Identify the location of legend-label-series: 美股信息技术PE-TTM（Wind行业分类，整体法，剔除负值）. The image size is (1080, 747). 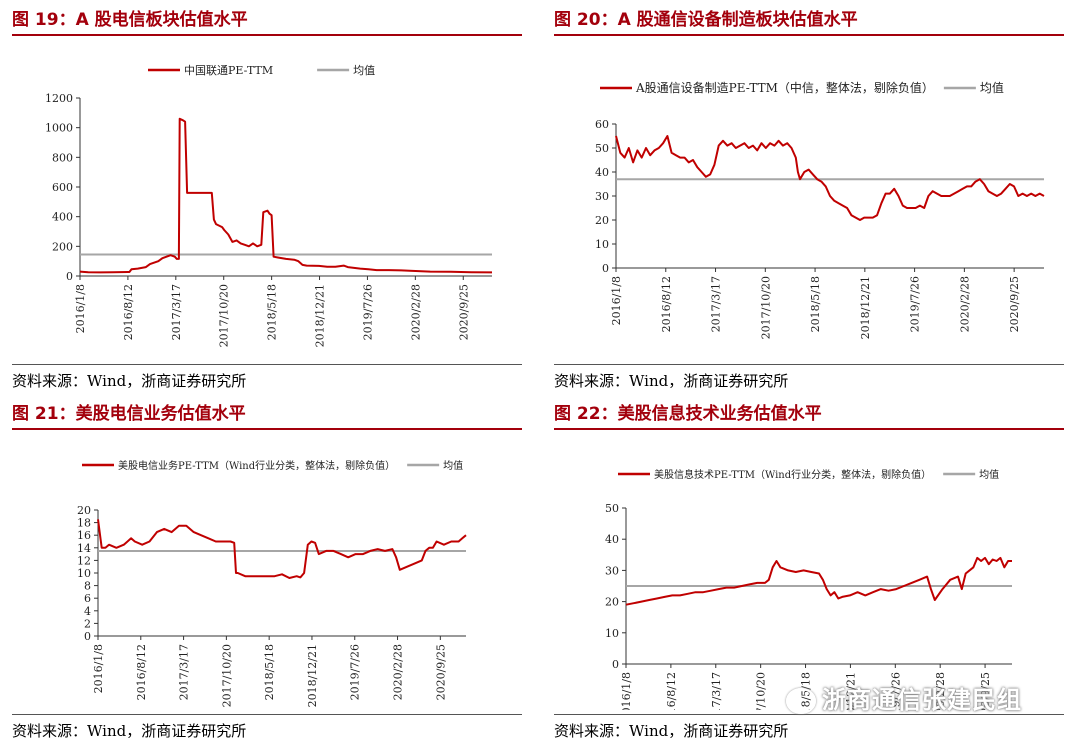
(792, 474).